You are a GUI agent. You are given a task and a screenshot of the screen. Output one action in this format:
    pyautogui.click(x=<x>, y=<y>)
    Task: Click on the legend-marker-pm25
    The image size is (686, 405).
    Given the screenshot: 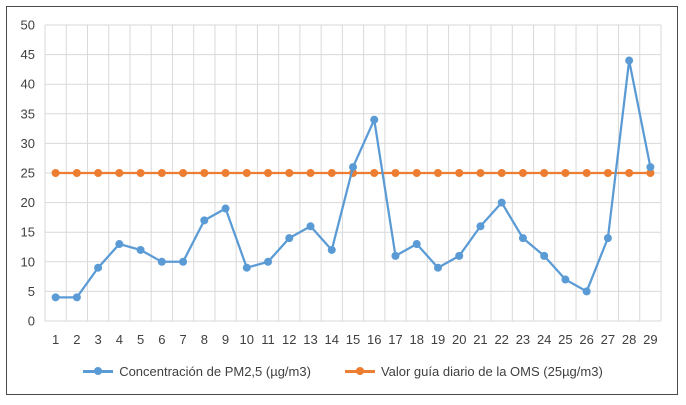 What is the action you would take?
    pyautogui.click(x=98, y=371)
    